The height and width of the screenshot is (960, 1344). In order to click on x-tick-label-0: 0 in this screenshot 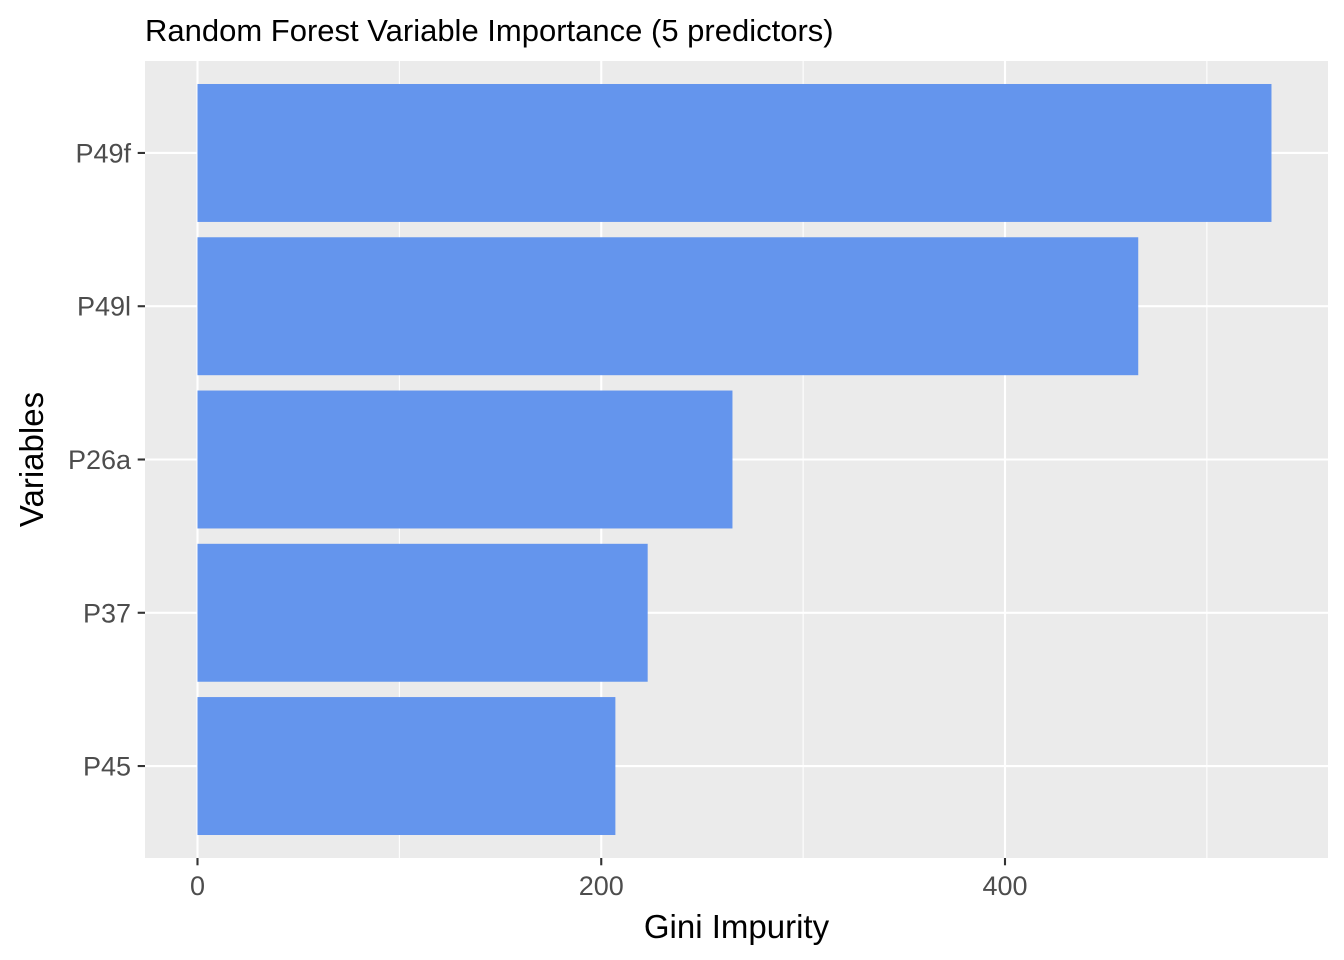, I will do `click(197, 886)`.